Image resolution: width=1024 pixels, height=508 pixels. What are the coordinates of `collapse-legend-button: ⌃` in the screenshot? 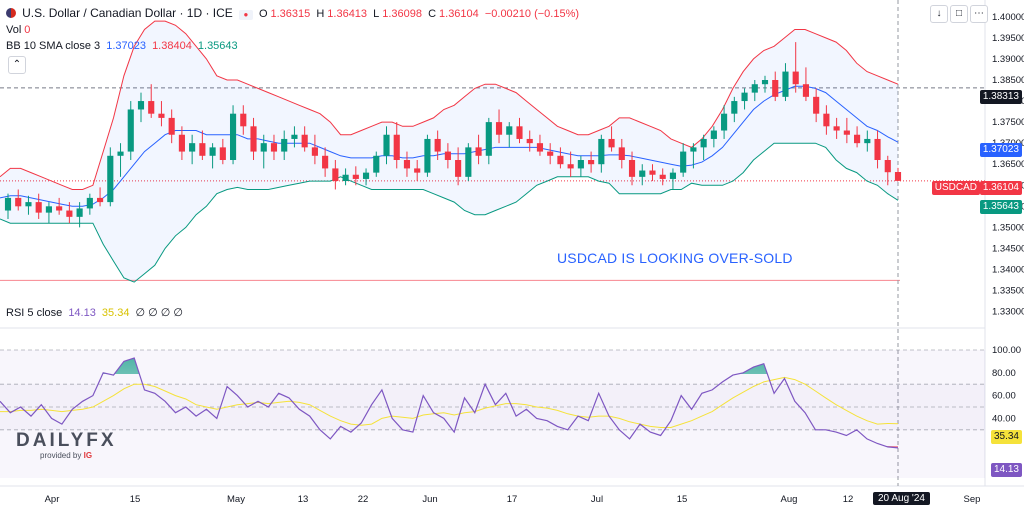 It's located at (17, 65).